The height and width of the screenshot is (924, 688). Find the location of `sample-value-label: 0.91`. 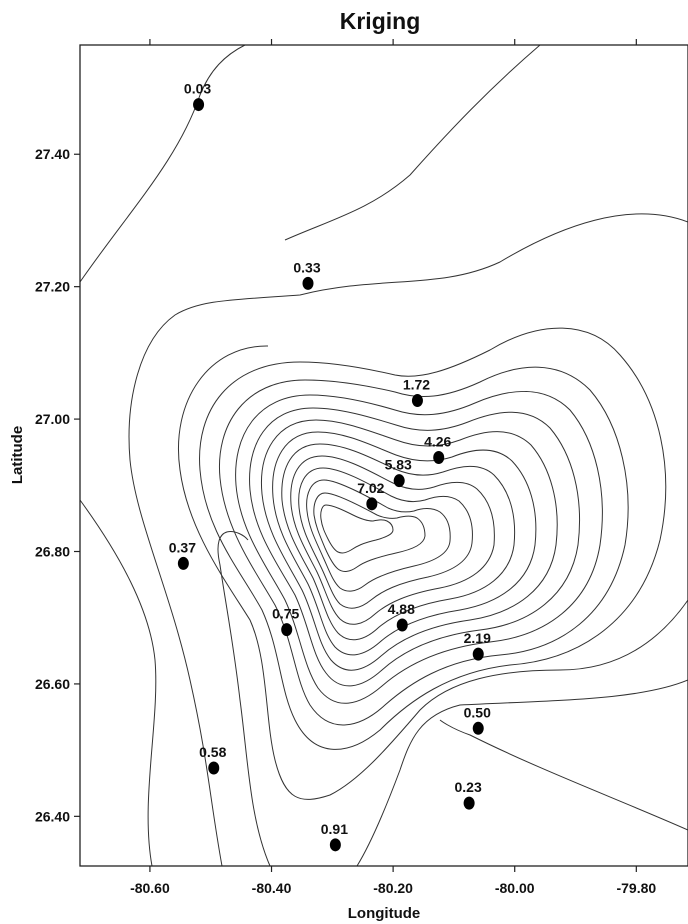

sample-value-label: 0.91 is located at coordinates (334, 829).